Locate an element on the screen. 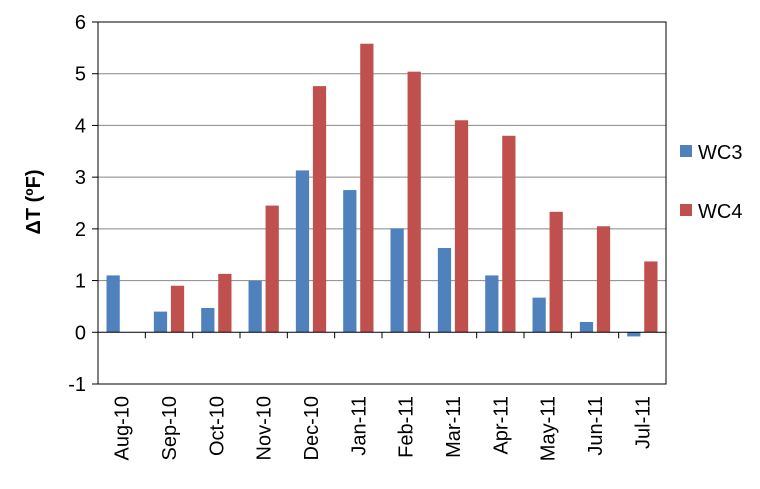 This screenshot has width=760, height=489. y-tick-label: 5 is located at coordinates (80, 75).